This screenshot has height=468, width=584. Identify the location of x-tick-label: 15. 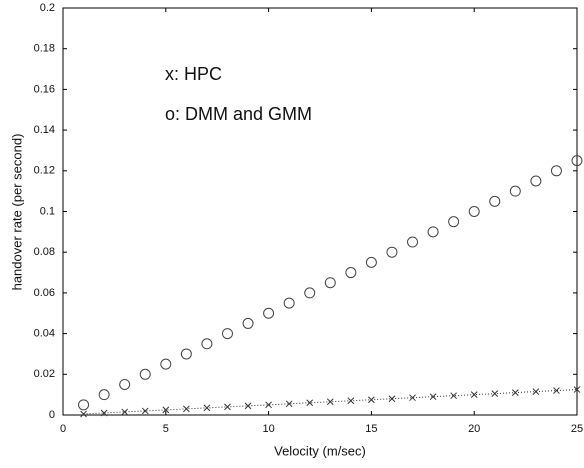
(371, 429).